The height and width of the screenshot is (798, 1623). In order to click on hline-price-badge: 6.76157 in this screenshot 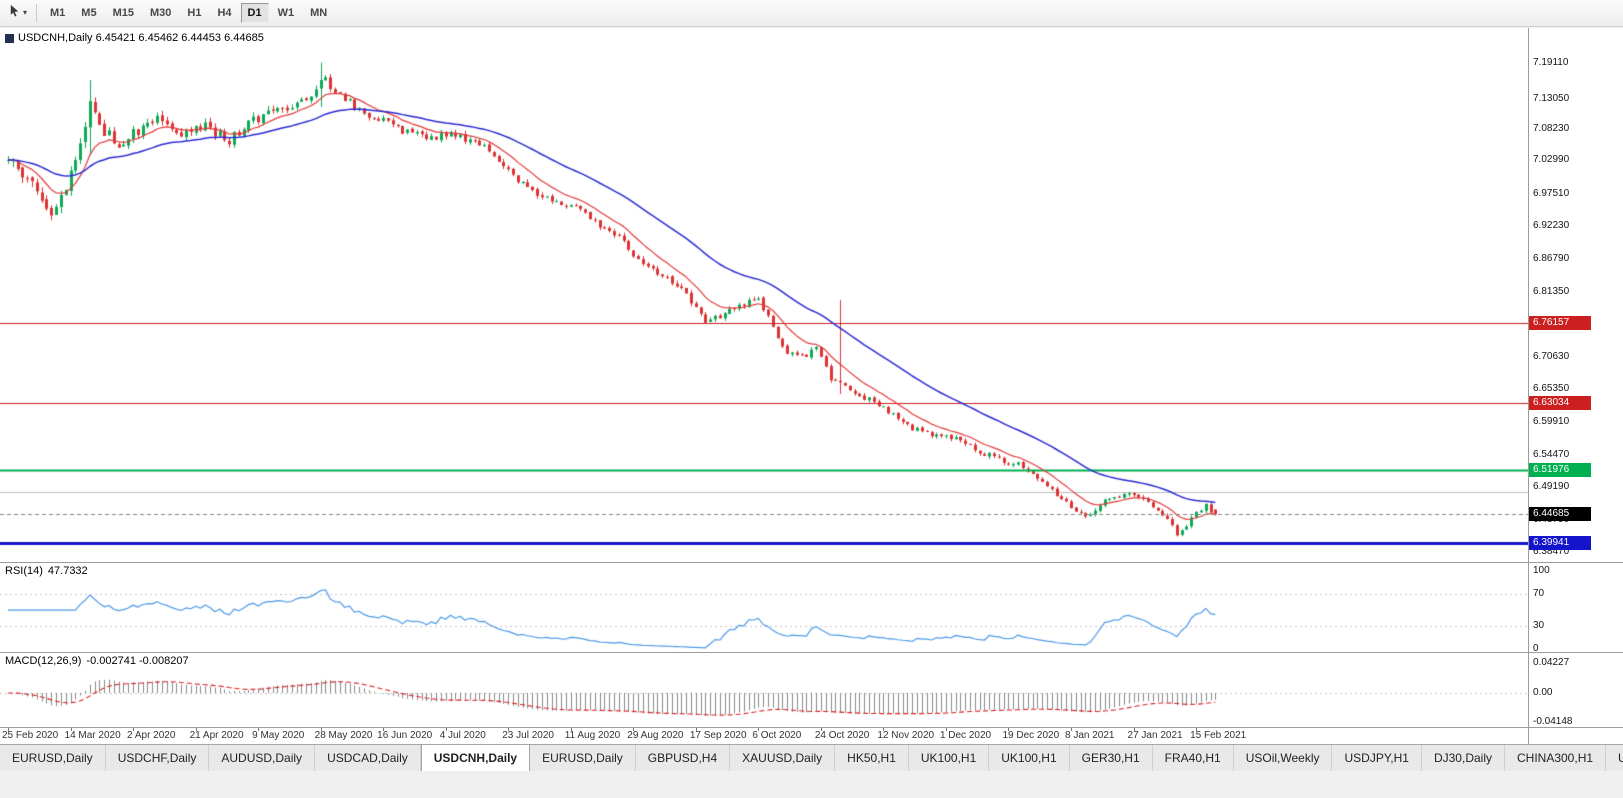, I will do `click(1560, 323)`.